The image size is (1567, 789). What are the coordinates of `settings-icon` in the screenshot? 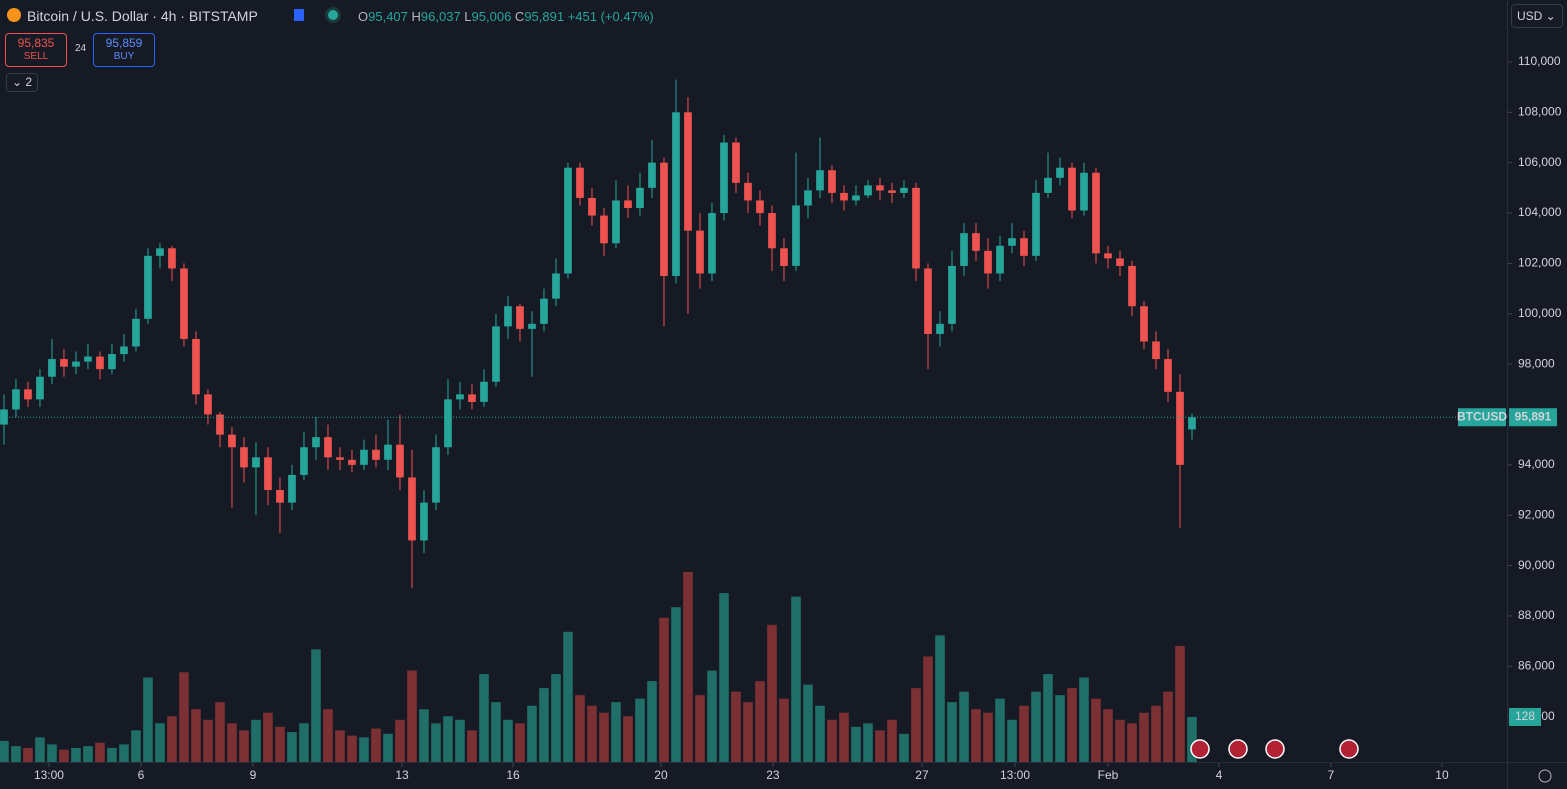 It's located at (1545, 776).